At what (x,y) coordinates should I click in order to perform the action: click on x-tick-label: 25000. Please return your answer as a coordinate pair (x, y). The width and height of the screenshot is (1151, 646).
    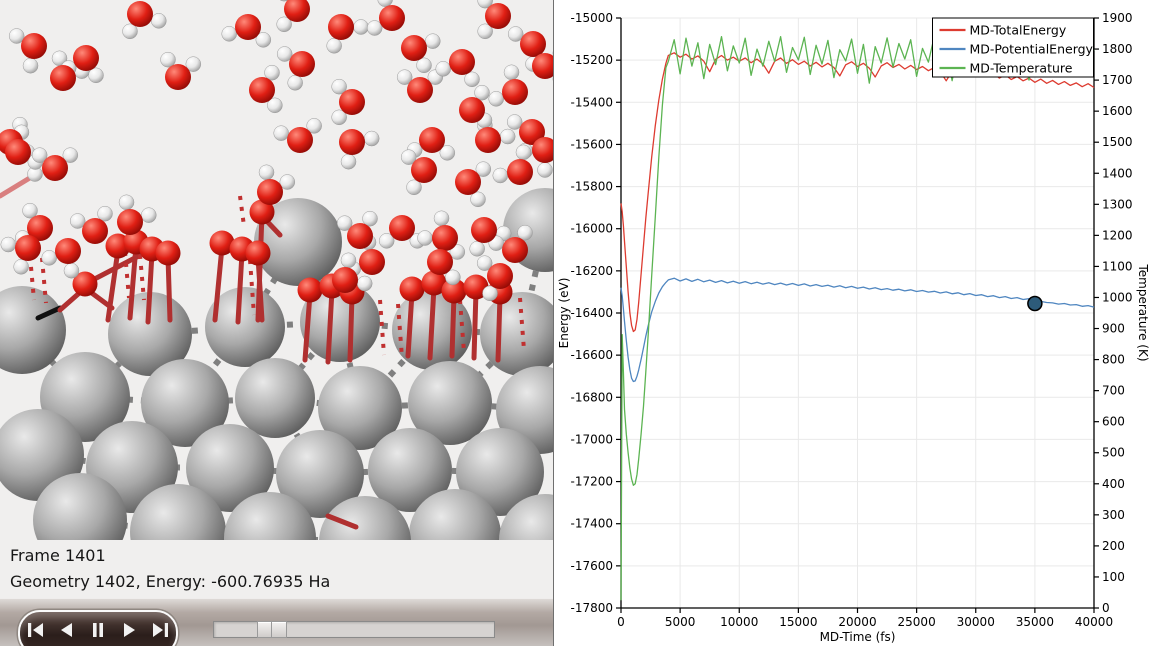
    Looking at the image, I should click on (917, 622).